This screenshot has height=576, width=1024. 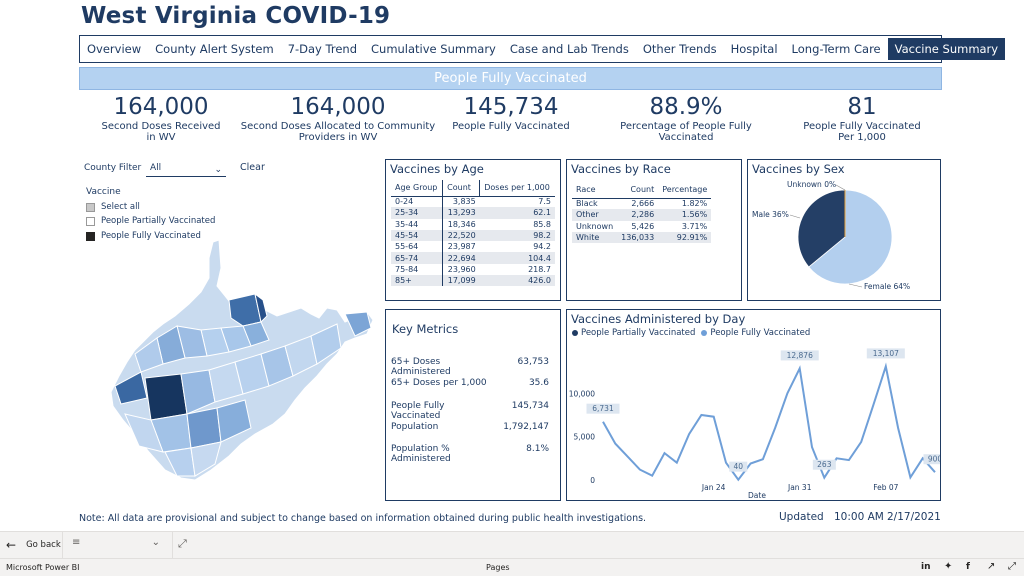 I want to click on status-bar: Microsoft Power BI Pages in ✦ f ↗ ⤢, so click(x=512, y=567).